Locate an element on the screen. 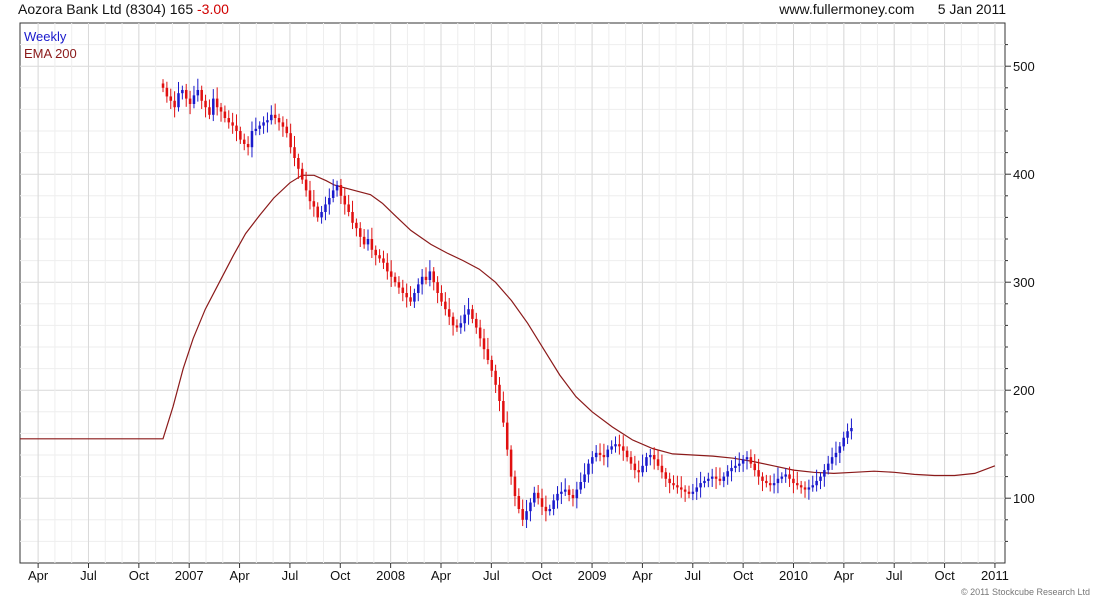 The width and height of the screenshot is (1100, 600). chart-source-date: www.fullermoney.com 5 Jan 2011 is located at coordinates (892, 9).